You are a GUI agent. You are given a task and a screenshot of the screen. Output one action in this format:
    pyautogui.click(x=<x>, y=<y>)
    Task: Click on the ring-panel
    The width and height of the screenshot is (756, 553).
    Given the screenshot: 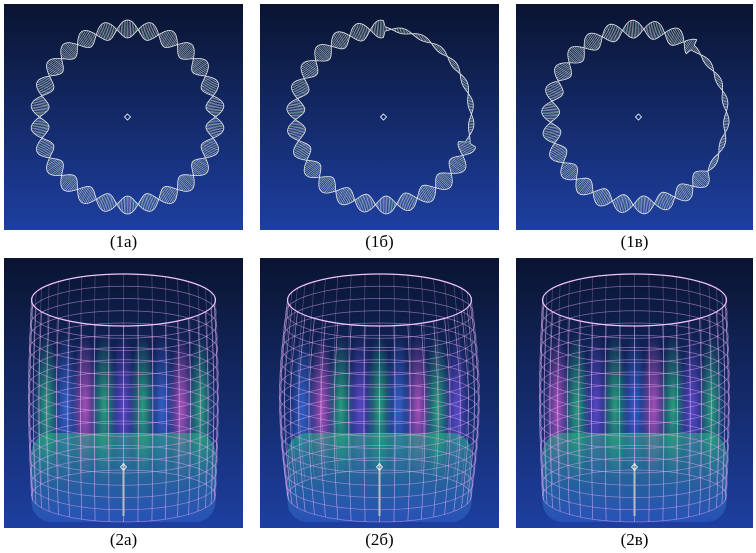 What is the action you would take?
    pyautogui.click(x=379, y=117)
    